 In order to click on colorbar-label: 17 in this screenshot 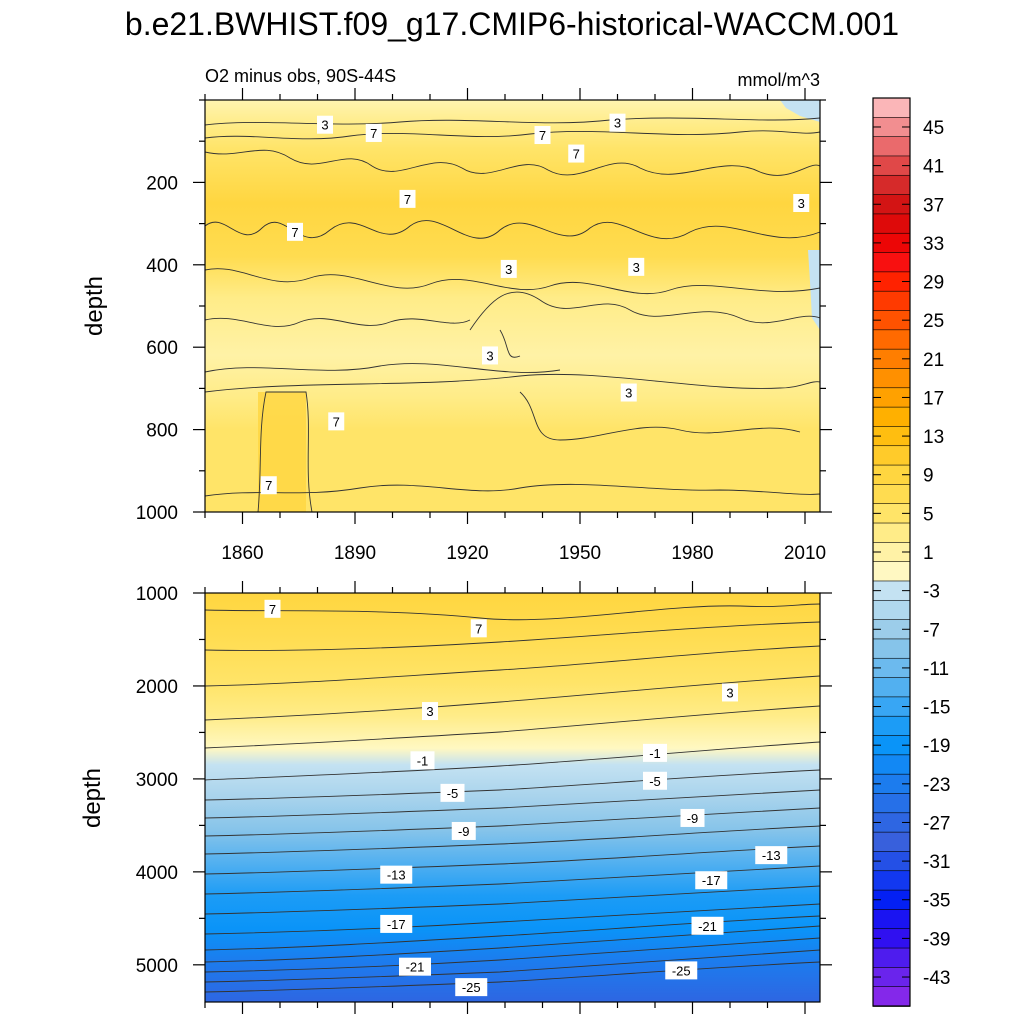, I will do `click(933, 398)`.